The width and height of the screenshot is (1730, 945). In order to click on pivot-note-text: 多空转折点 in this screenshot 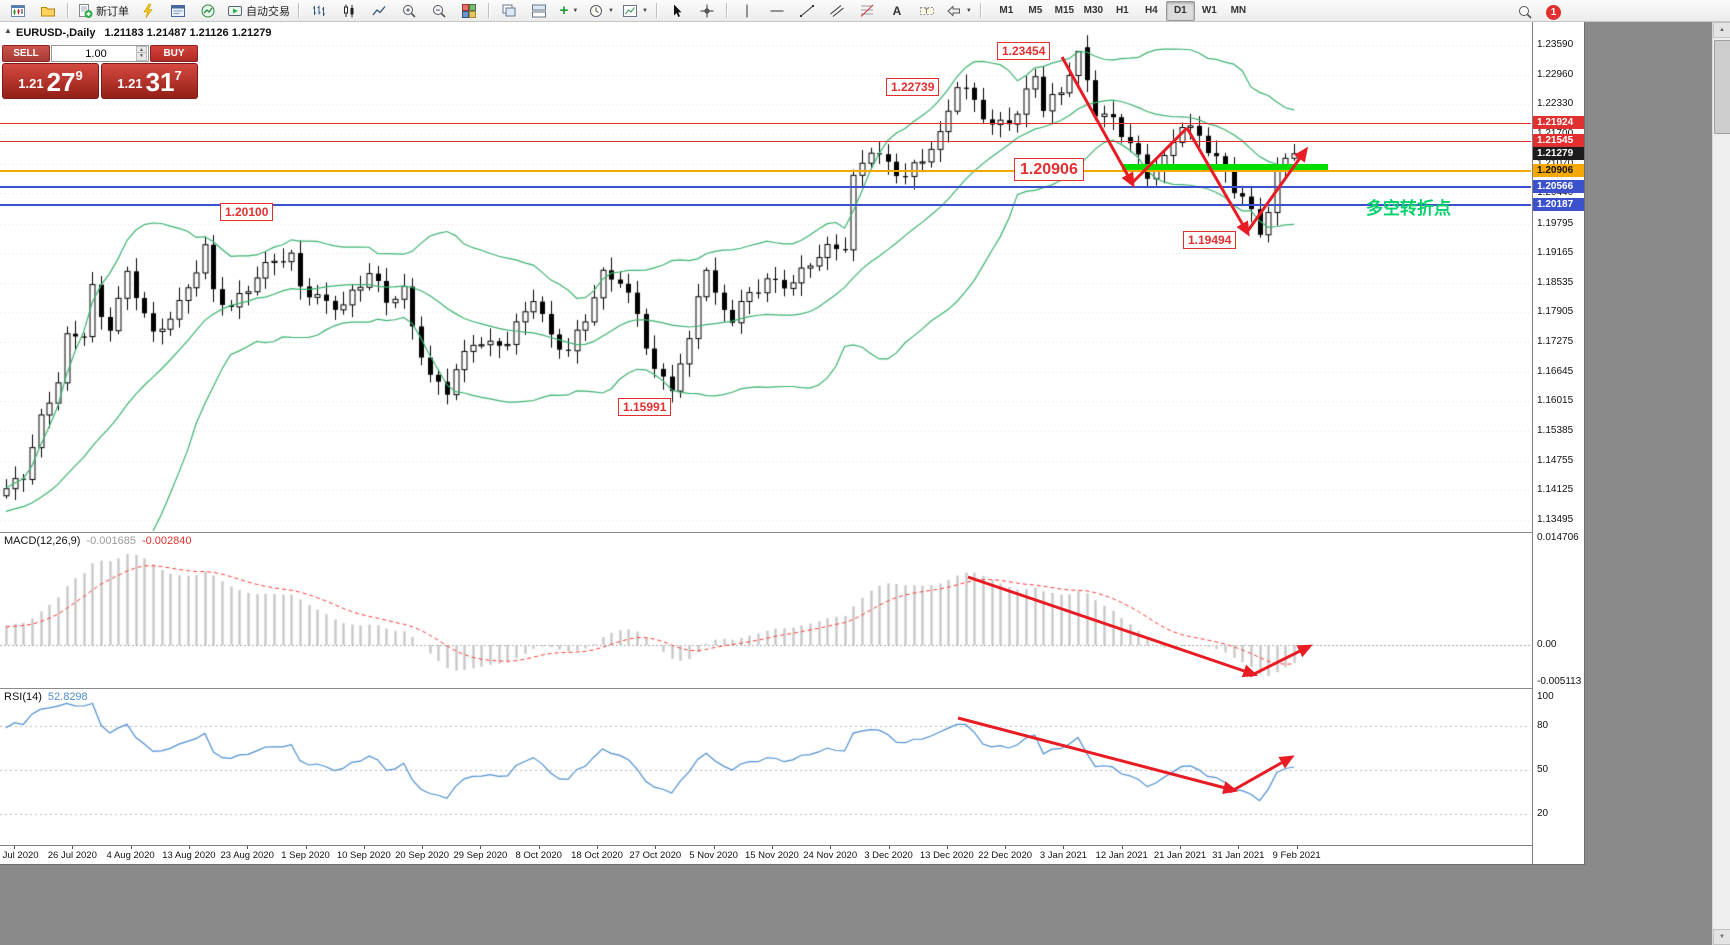, I will do `click(1408, 206)`.